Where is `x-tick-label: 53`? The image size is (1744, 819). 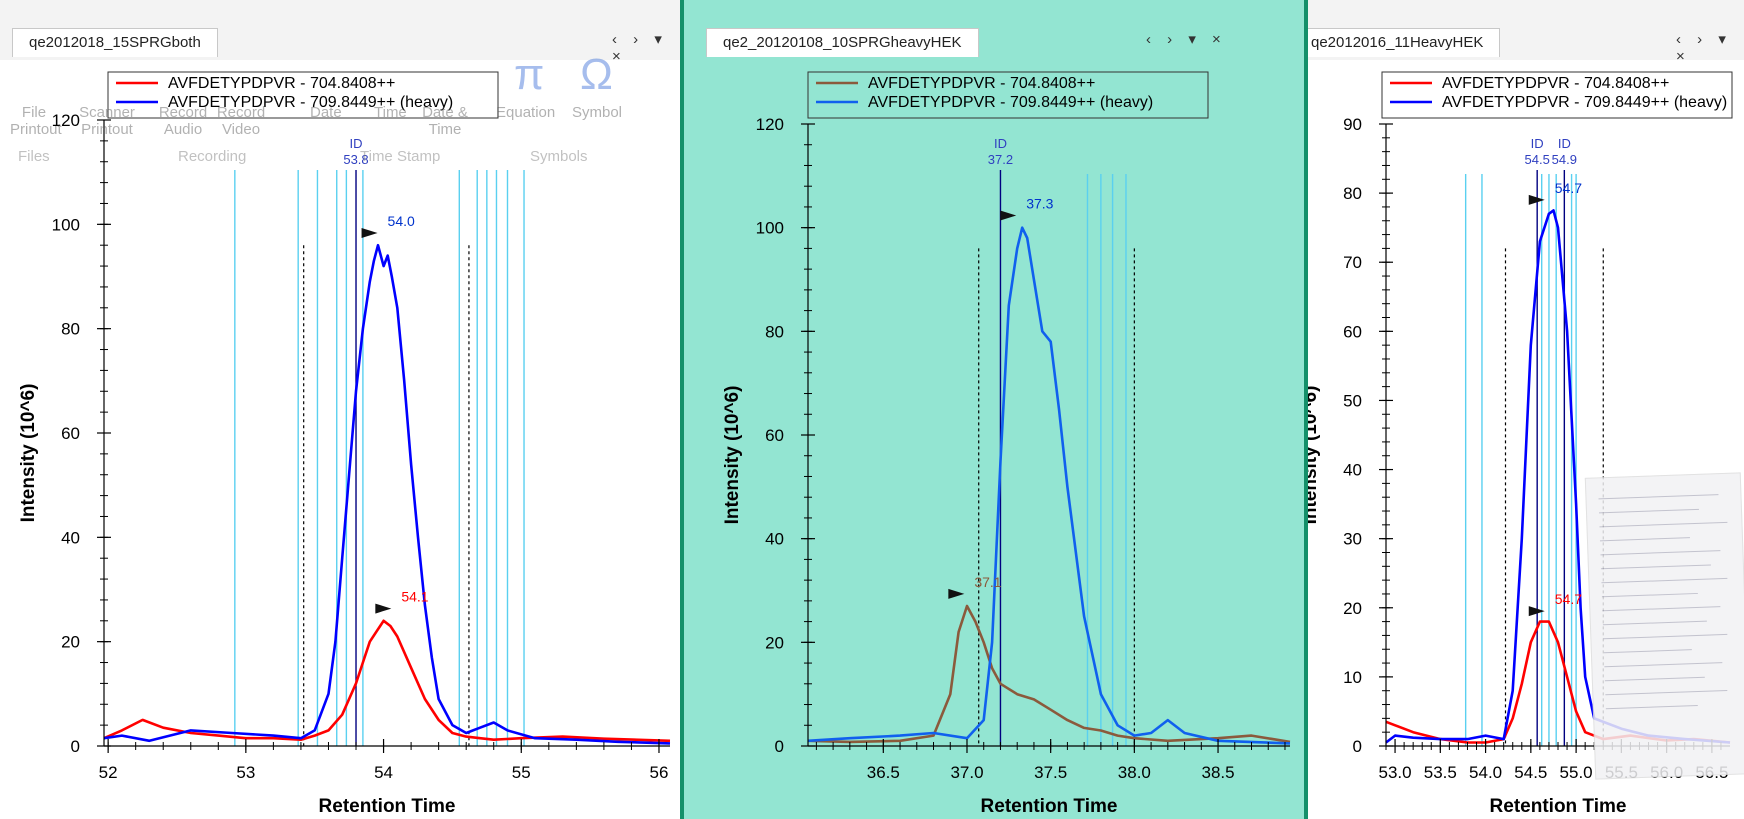 x-tick-label: 53 is located at coordinates (245, 772).